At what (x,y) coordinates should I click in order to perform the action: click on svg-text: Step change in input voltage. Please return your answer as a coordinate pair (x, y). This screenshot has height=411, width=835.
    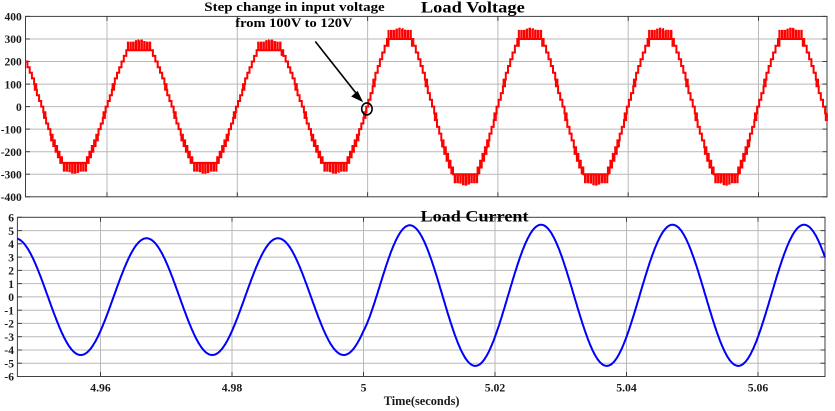
    Looking at the image, I should click on (294, 7).